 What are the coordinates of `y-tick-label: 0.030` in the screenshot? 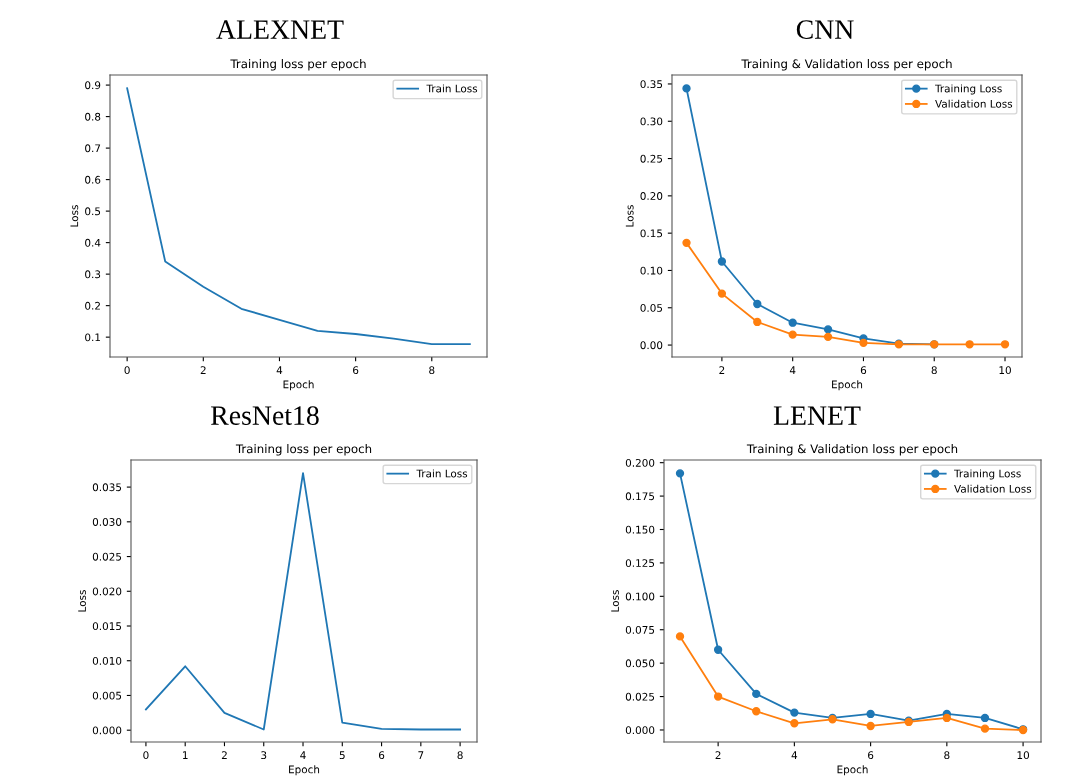 It's located at (107, 522).